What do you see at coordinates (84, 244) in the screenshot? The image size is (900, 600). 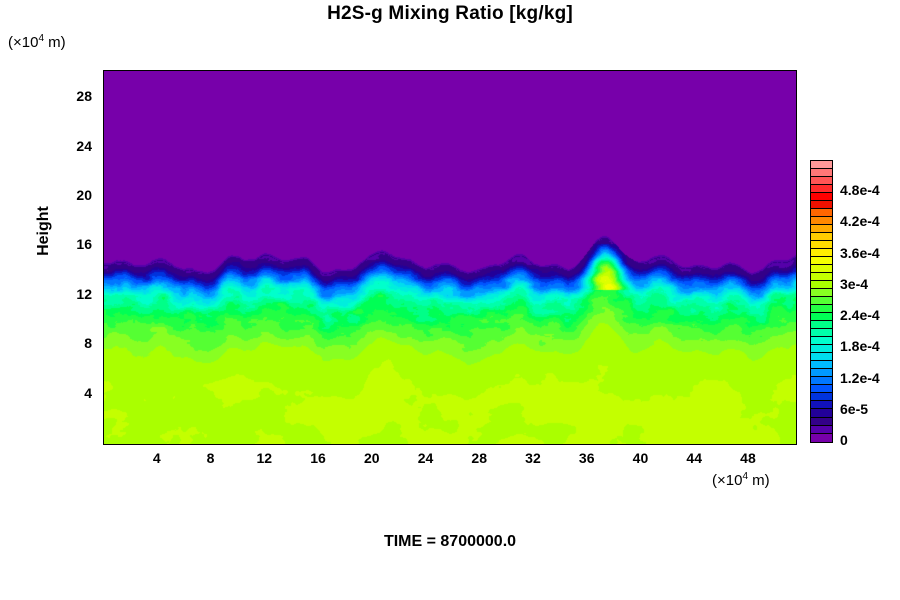 I see `y-axis-tick-label: 16` at bounding box center [84, 244].